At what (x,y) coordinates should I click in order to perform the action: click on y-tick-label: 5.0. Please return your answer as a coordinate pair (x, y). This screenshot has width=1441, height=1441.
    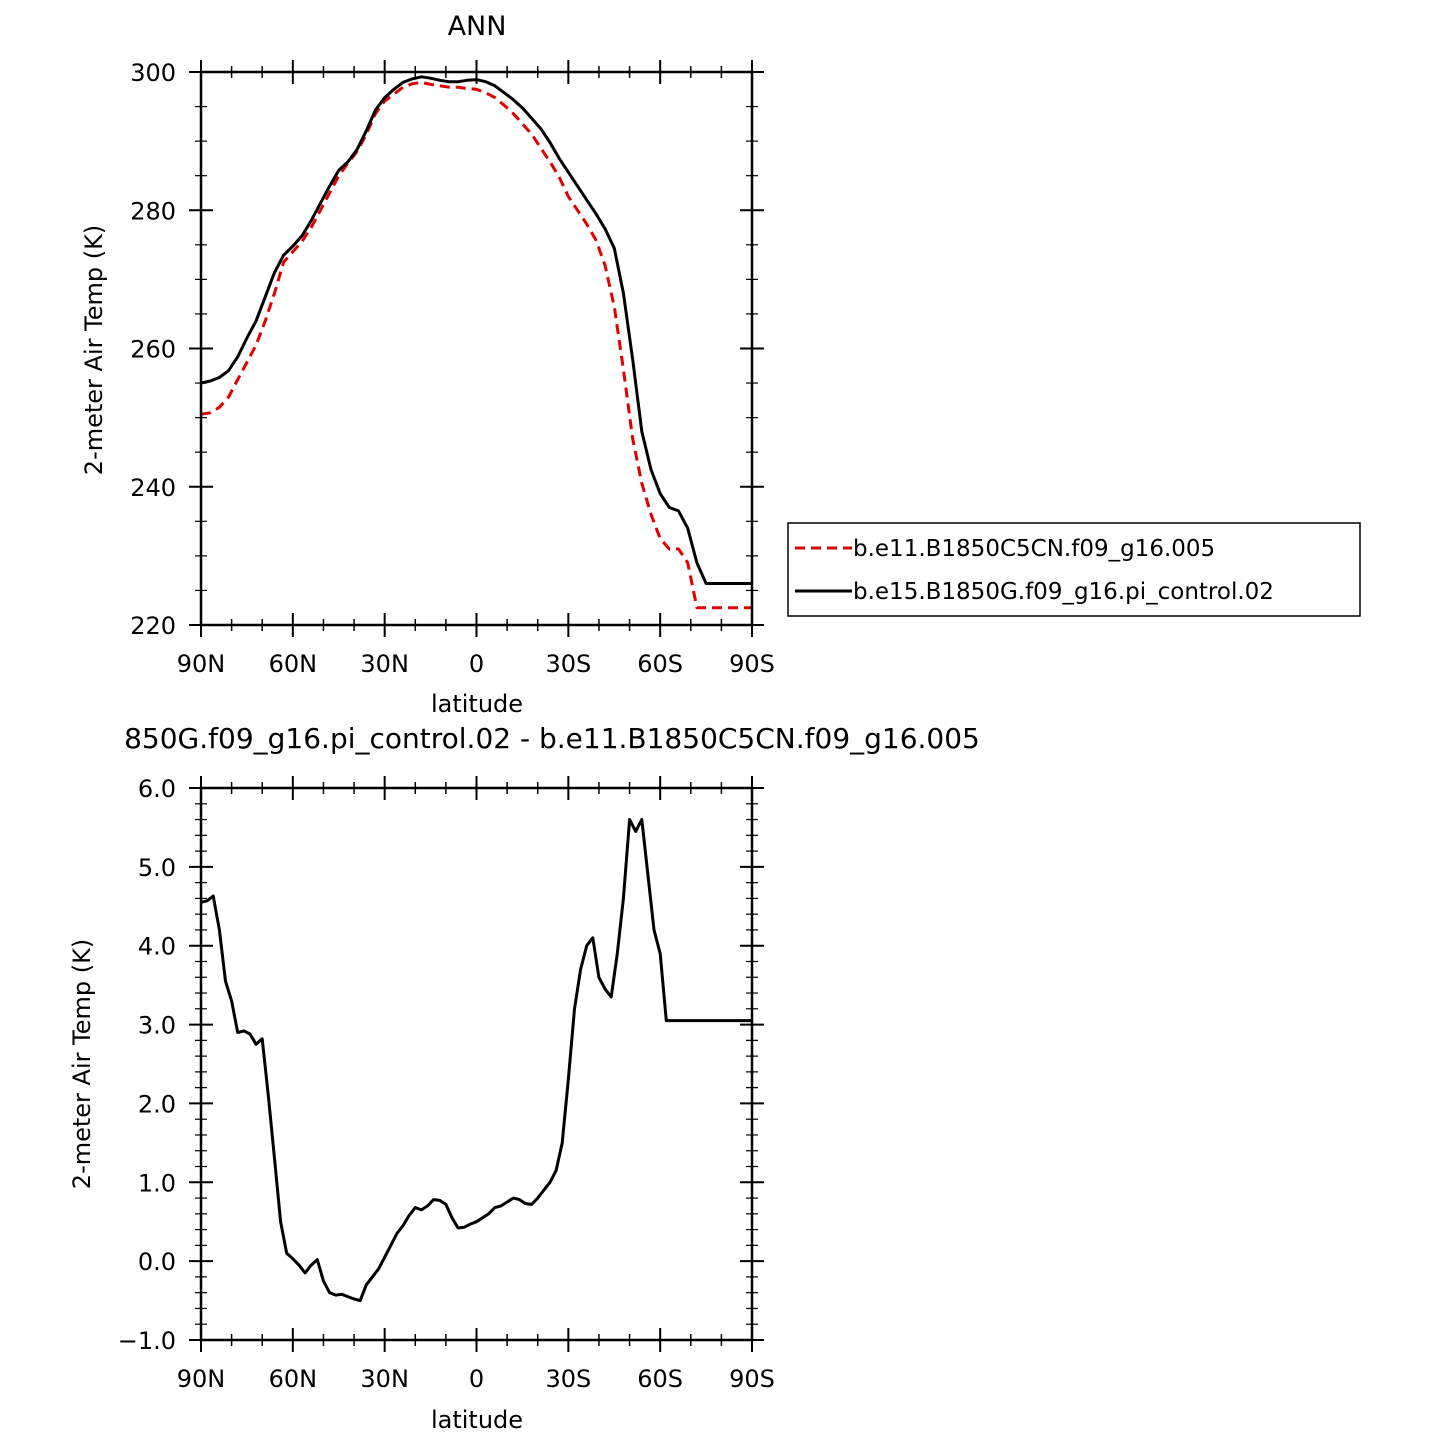
    Looking at the image, I should click on (157, 868).